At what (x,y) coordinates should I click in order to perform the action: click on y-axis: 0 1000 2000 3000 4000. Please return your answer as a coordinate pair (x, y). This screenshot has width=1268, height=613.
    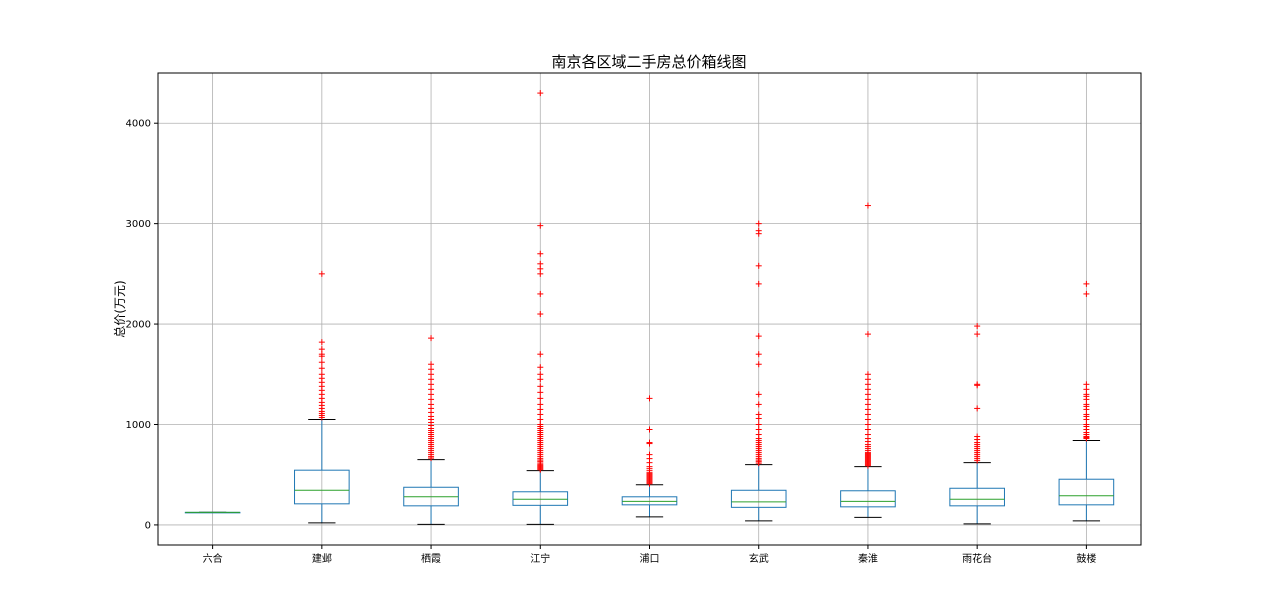
    Looking at the image, I should click on (142, 325).